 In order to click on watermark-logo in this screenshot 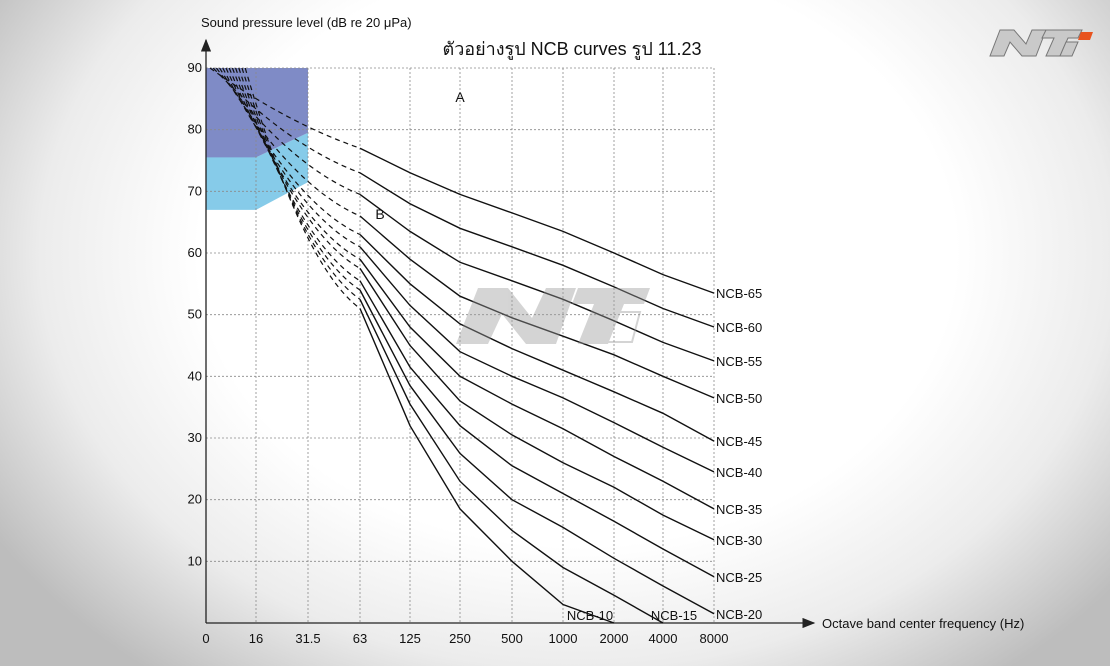, I will do `click(553, 316)`.